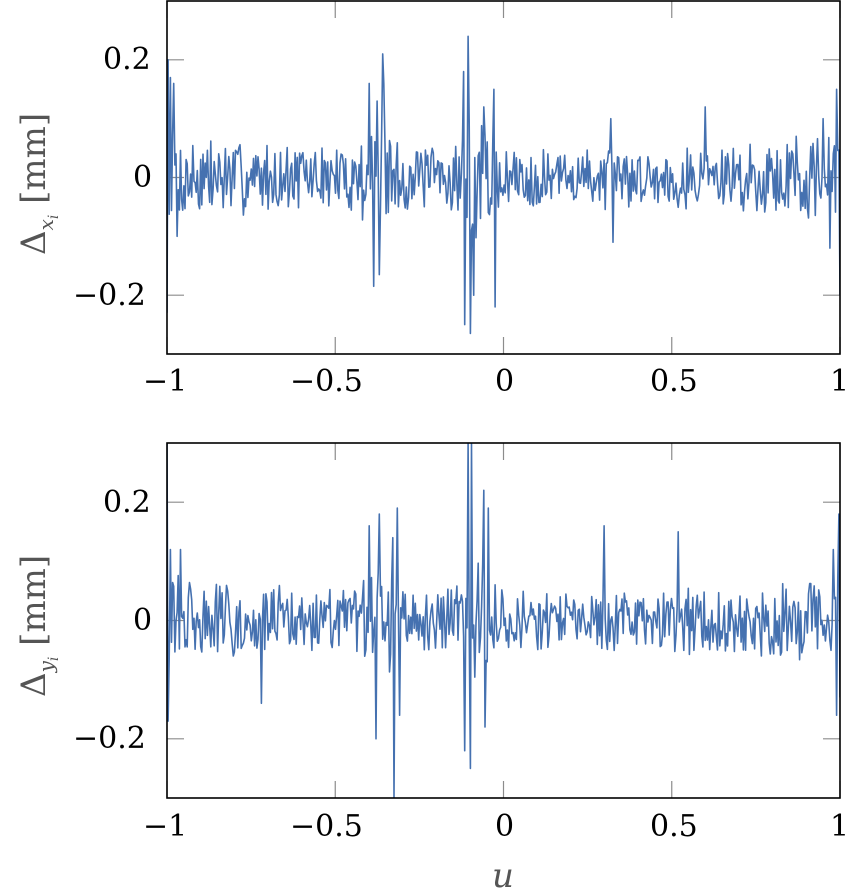 The height and width of the screenshot is (896, 849). Describe the element at coordinates (38, 625) in the screenshot. I see `y-axis-label-bottom: Δyi [mm]` at that location.